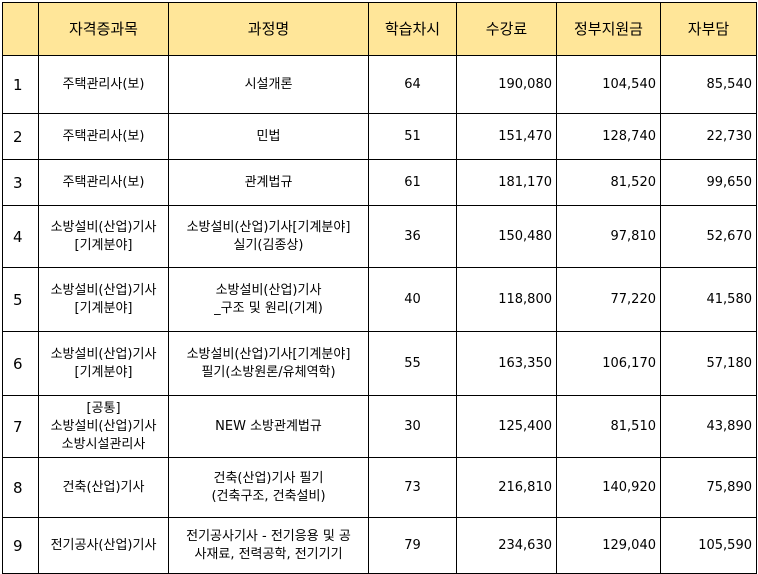 The width and height of the screenshot is (758, 574). What do you see at coordinates (20, 426) in the screenshot?
I see `row-number: 7` at bounding box center [20, 426].